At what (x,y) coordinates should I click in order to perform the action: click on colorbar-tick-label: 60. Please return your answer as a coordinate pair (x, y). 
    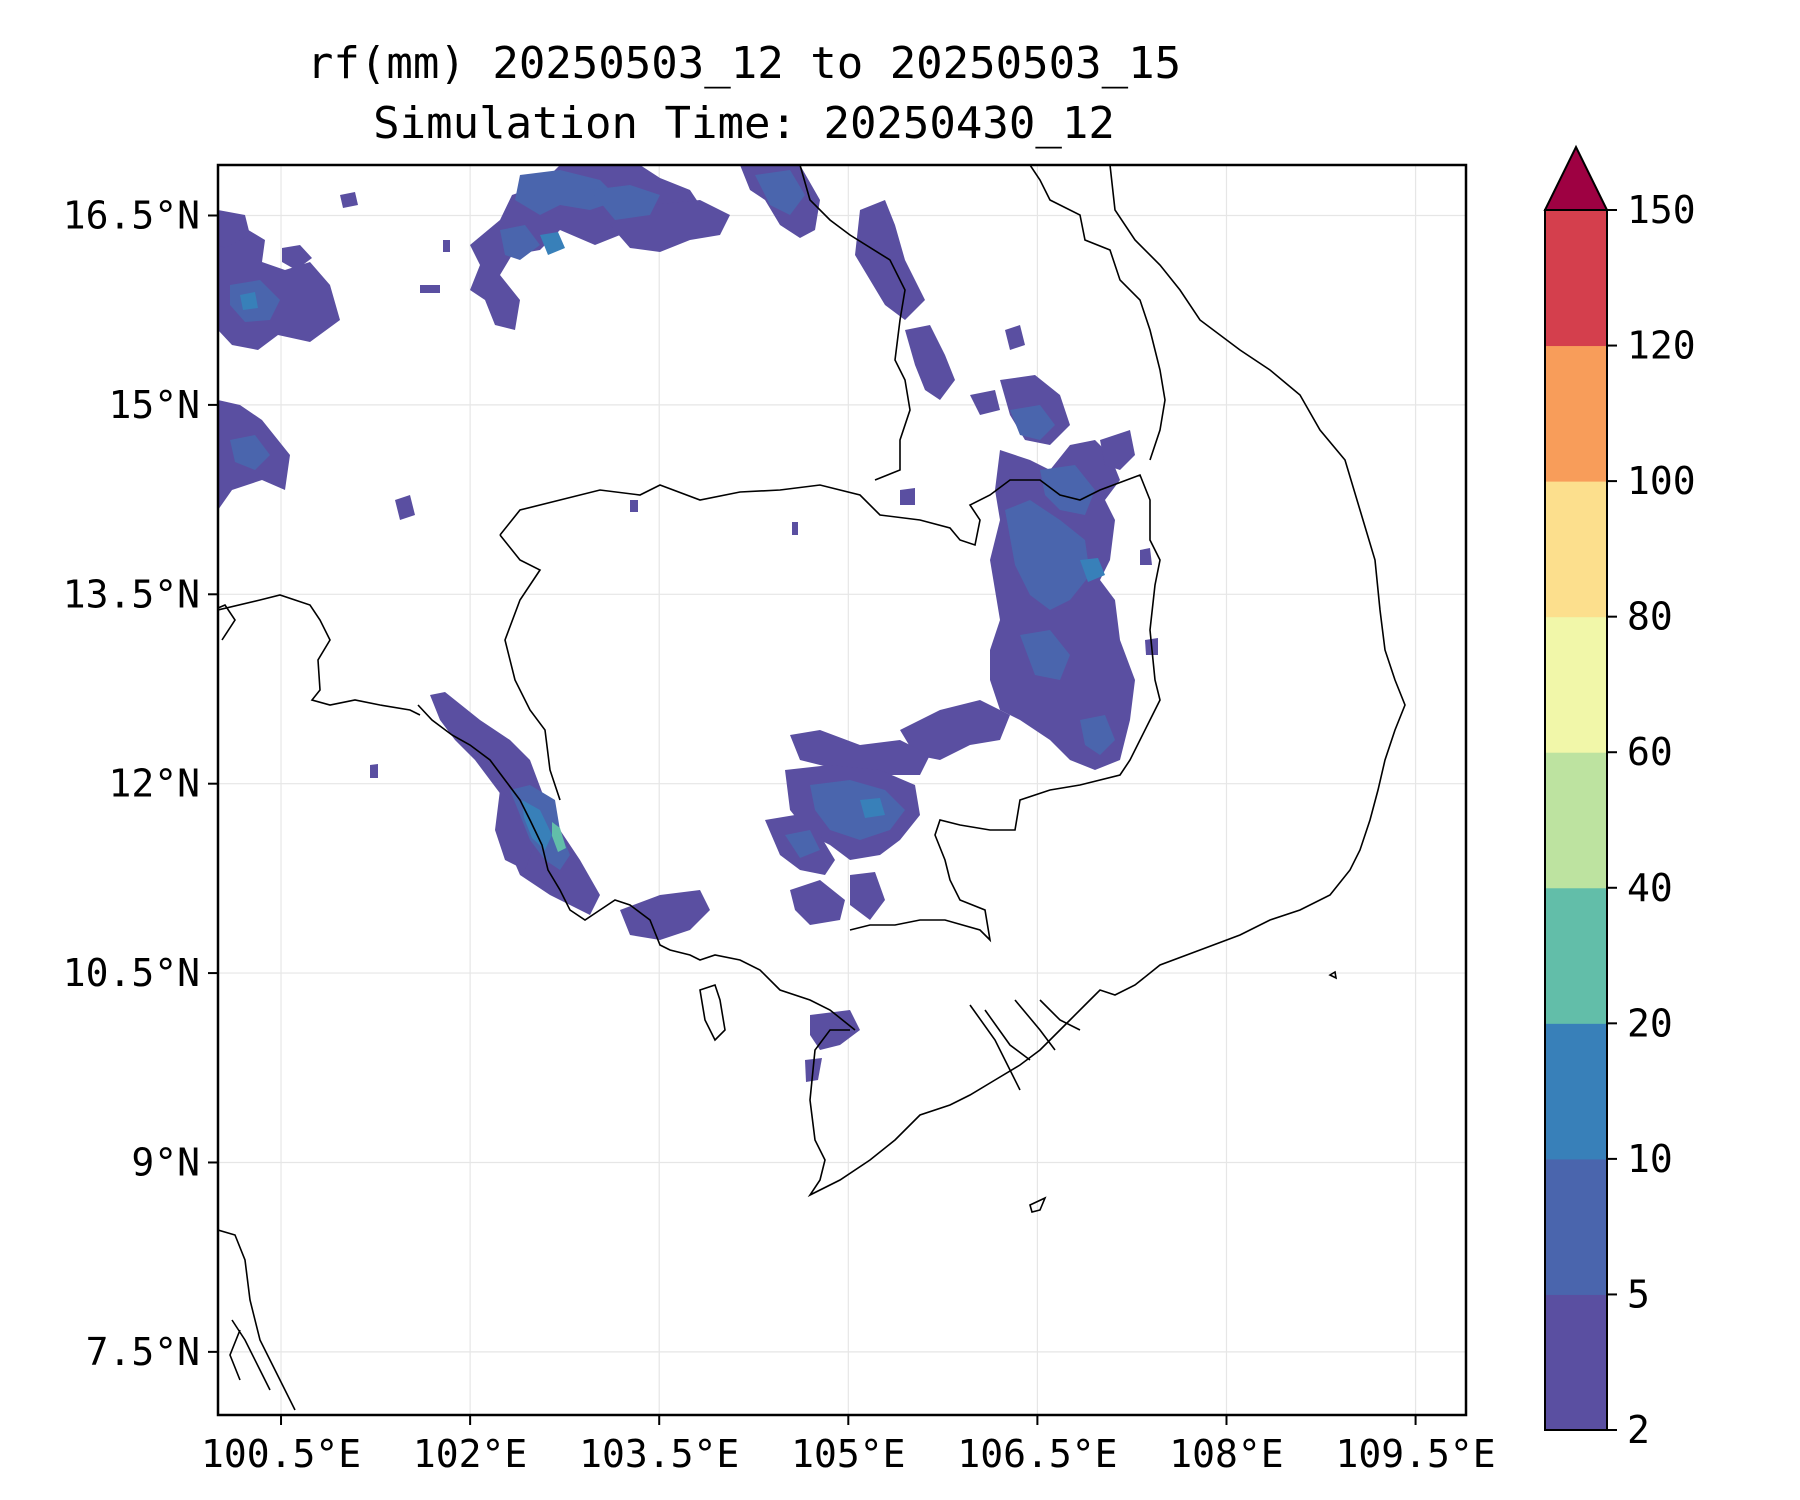
    Looking at the image, I should click on (1650, 752).